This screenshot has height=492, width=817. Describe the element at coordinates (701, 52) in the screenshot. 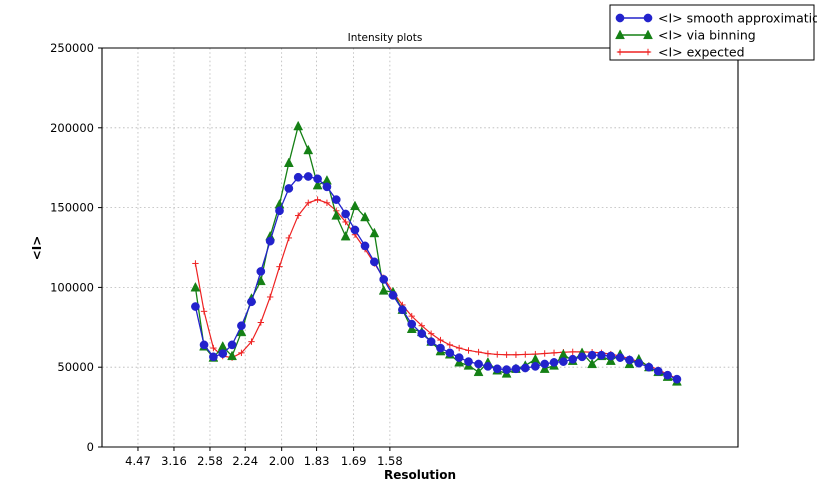

I see `legend-label: <I> expected` at that location.